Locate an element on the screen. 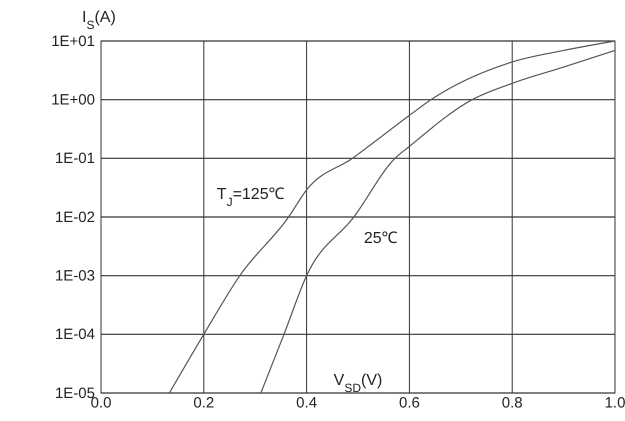 Image resolution: width=625 pixels, height=421 pixels. y-tick-label: 1E-04 is located at coordinates (74, 335).